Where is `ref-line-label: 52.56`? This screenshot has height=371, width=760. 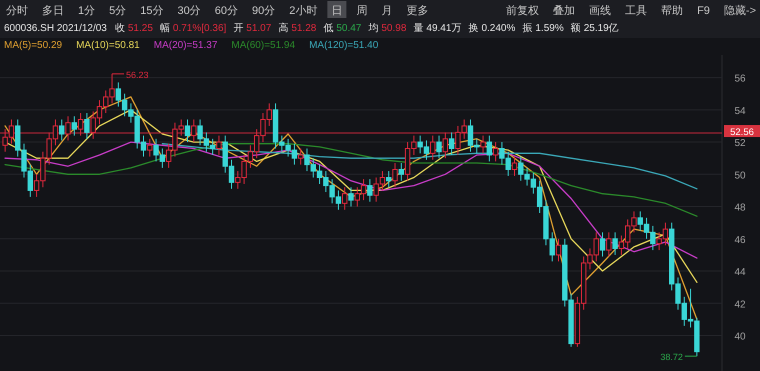 ref-line-label: 52.56 is located at coordinates (742, 132).